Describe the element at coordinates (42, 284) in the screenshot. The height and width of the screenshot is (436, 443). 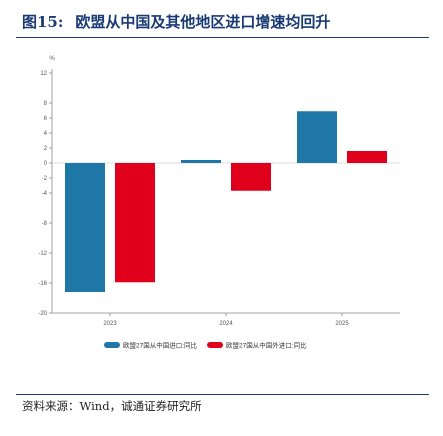
I see `y-tick-label: -16` at that location.